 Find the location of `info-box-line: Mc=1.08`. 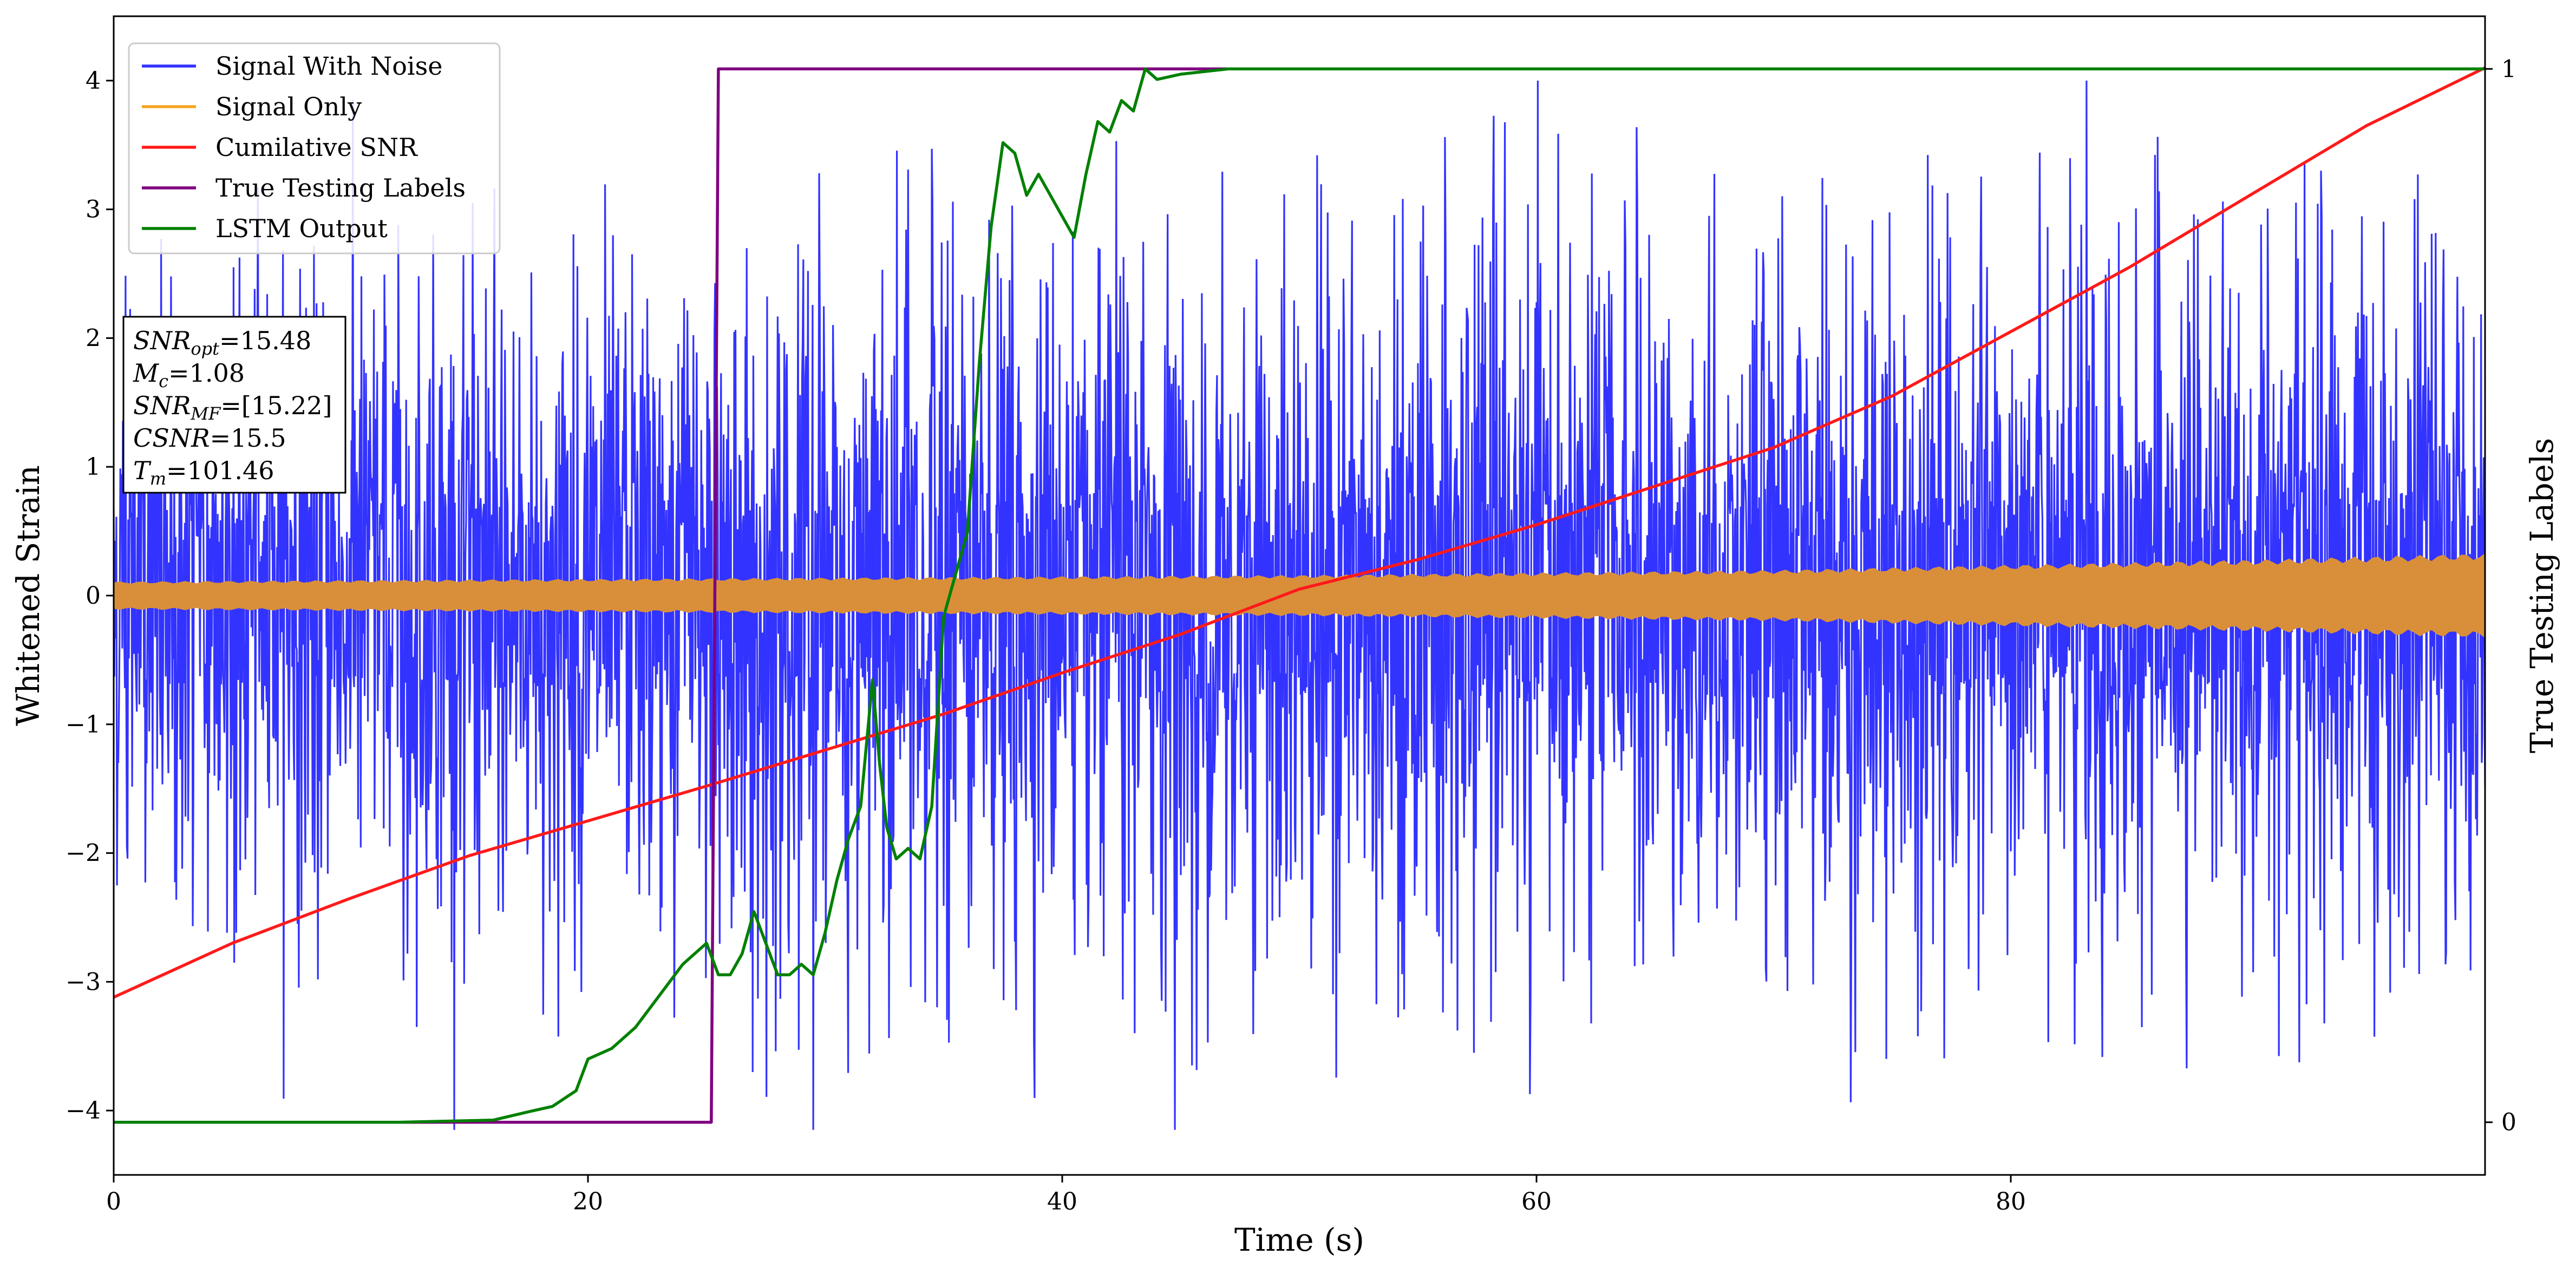

info-box-line: Mc=1.08 is located at coordinates (189, 374).